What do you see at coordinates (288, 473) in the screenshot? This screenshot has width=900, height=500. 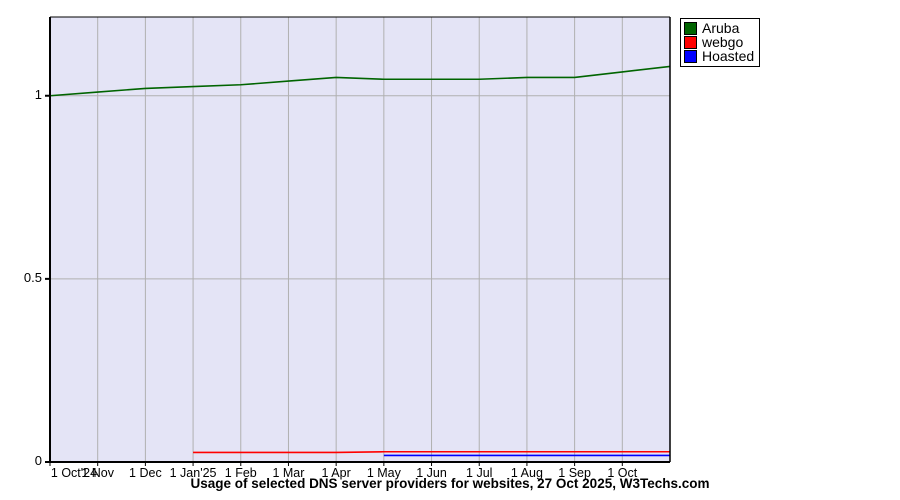 I see `x-axis-tick-label: 1 Mar` at bounding box center [288, 473].